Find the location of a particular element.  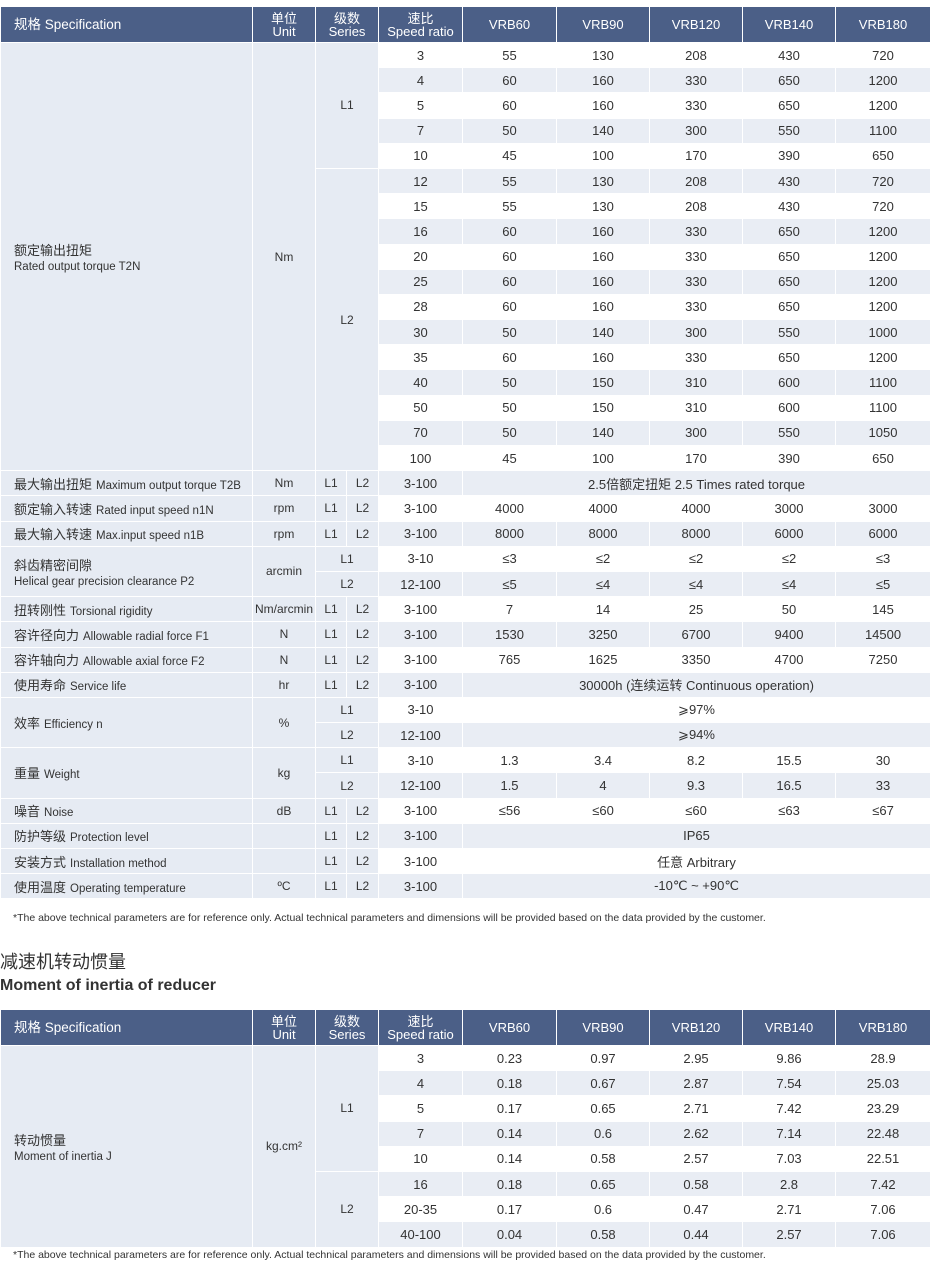

value-cell: 30 is located at coordinates (882, 760).